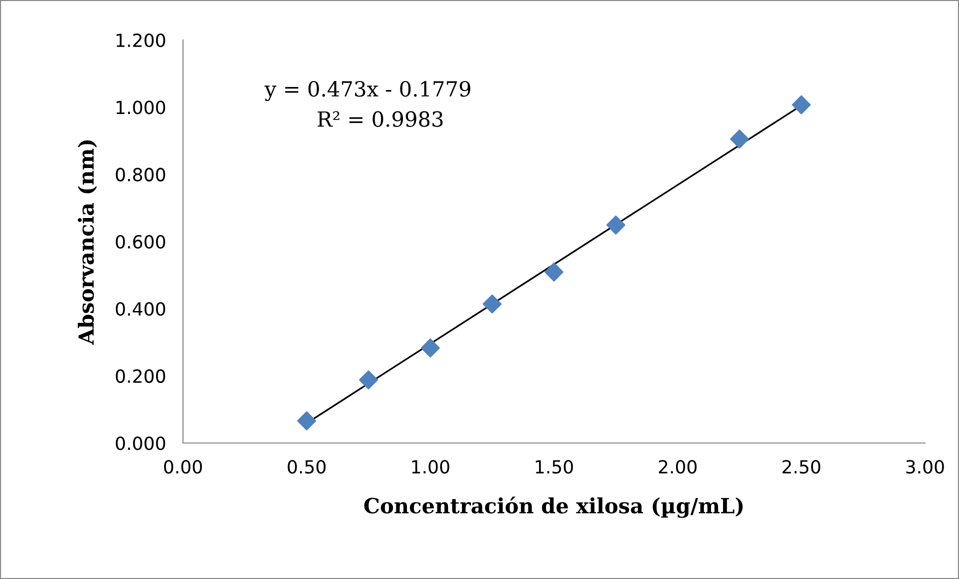  Describe the element at coordinates (307, 467) in the screenshot. I see `x-tick-label: 0.50` at that location.